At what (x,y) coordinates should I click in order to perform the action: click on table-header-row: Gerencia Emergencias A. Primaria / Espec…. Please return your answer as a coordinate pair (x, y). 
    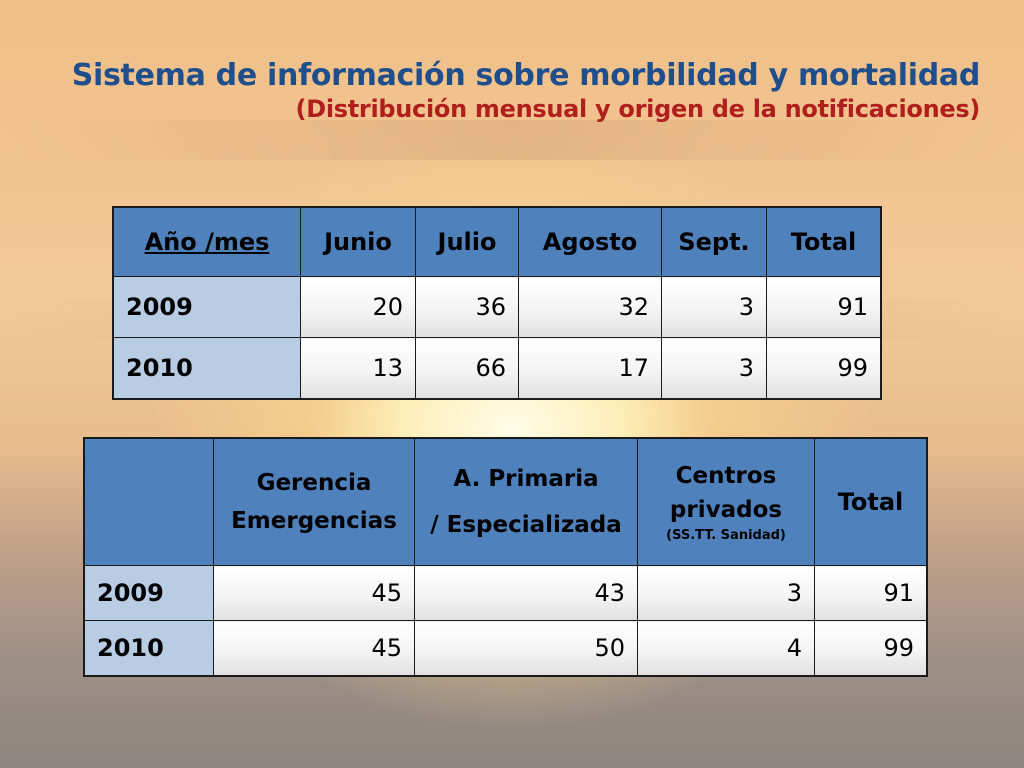
    Looking at the image, I should click on (505, 501).